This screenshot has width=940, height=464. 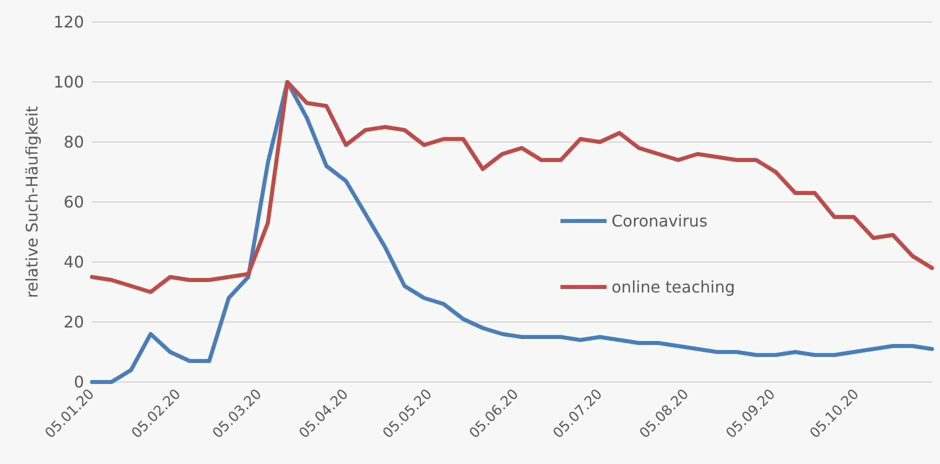 What do you see at coordinates (660, 221) in the screenshot?
I see `legend-label: Coronavirus` at bounding box center [660, 221].